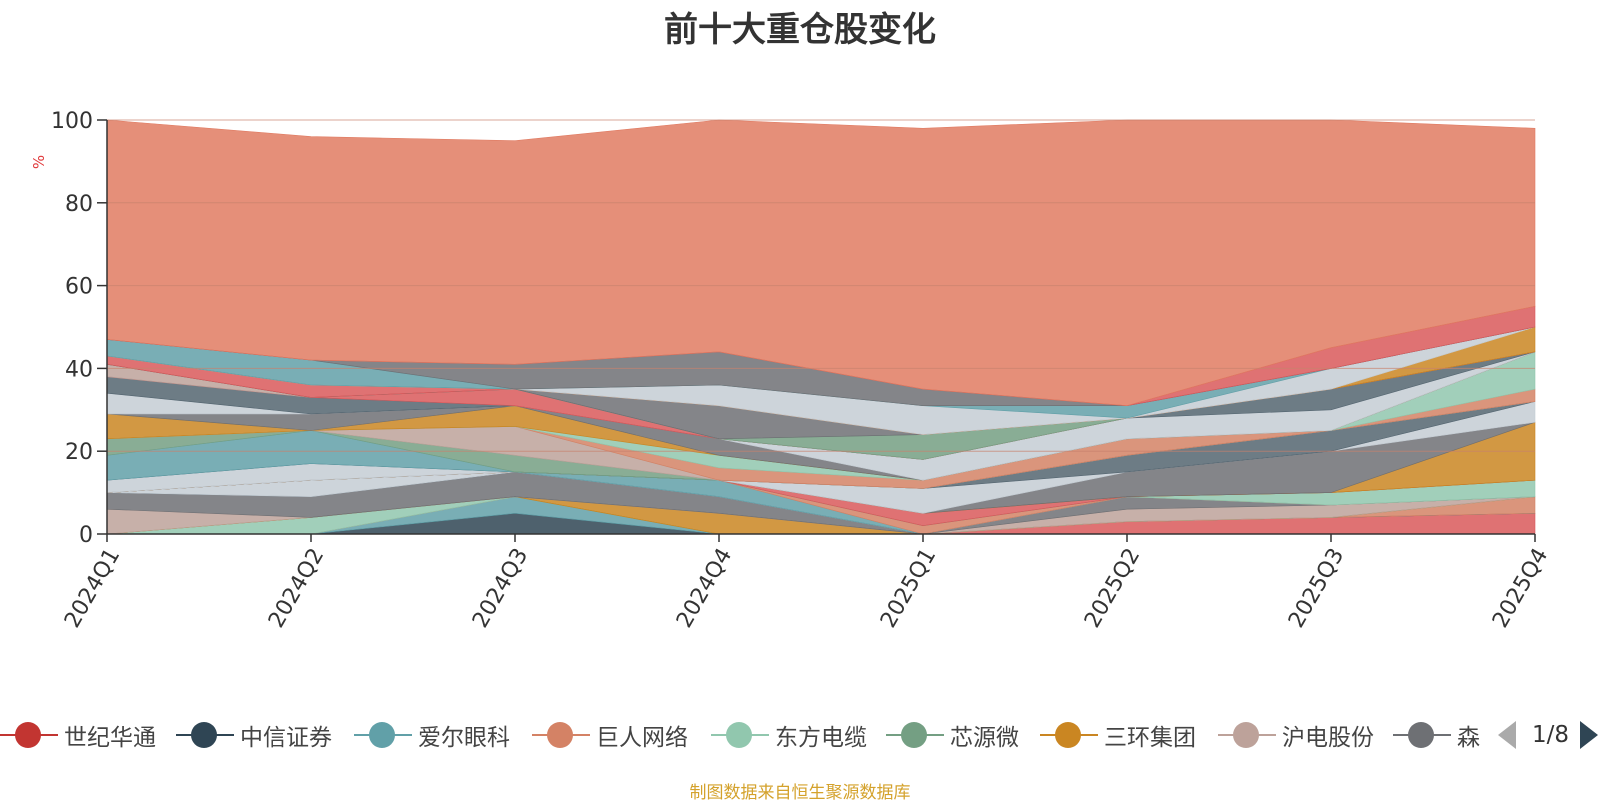  I want to click on legend-label: 中信证券, so click(286, 738).